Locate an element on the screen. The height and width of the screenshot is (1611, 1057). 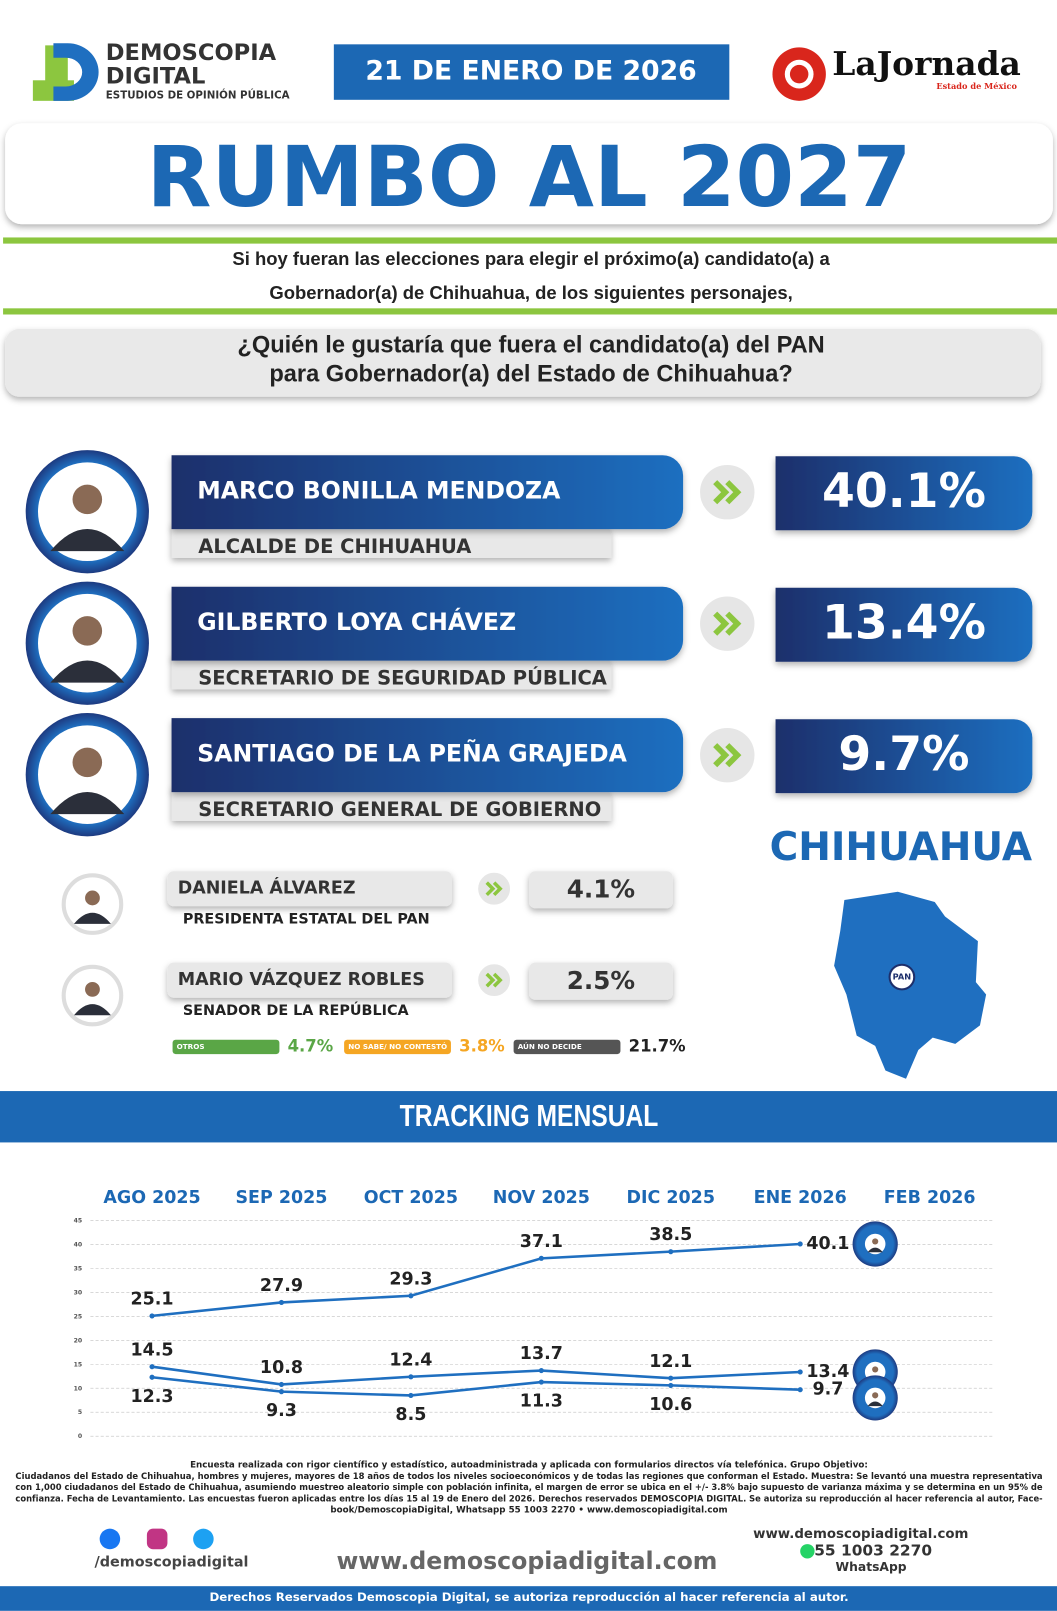
y-tick-label: 40 is located at coordinates (78, 1244).